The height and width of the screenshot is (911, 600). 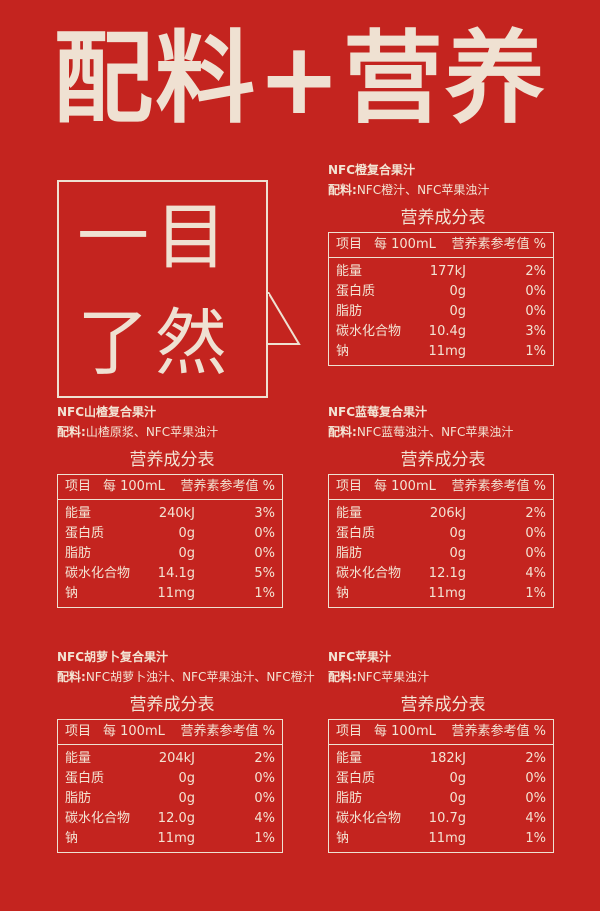 What do you see at coordinates (372, 170) in the screenshot?
I see `product-name: NFC橙复合果汁` at bounding box center [372, 170].